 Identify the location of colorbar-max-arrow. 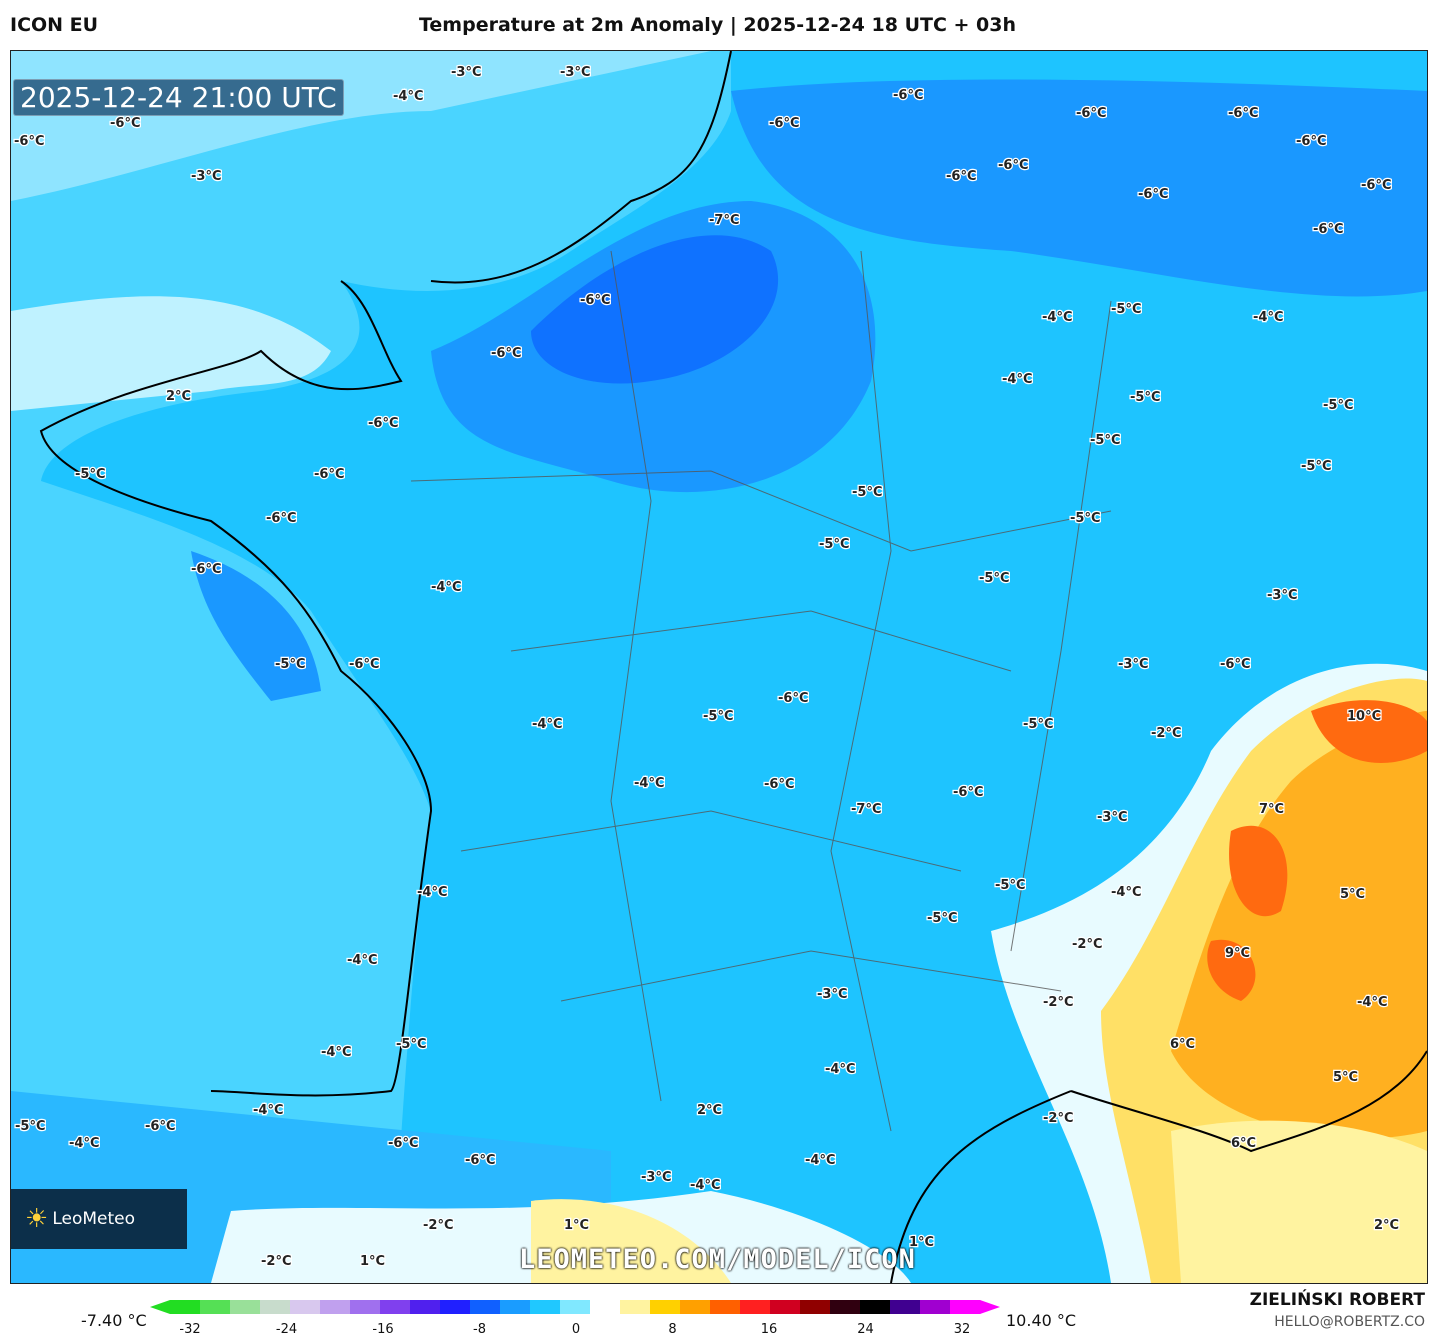
(990, 1307).